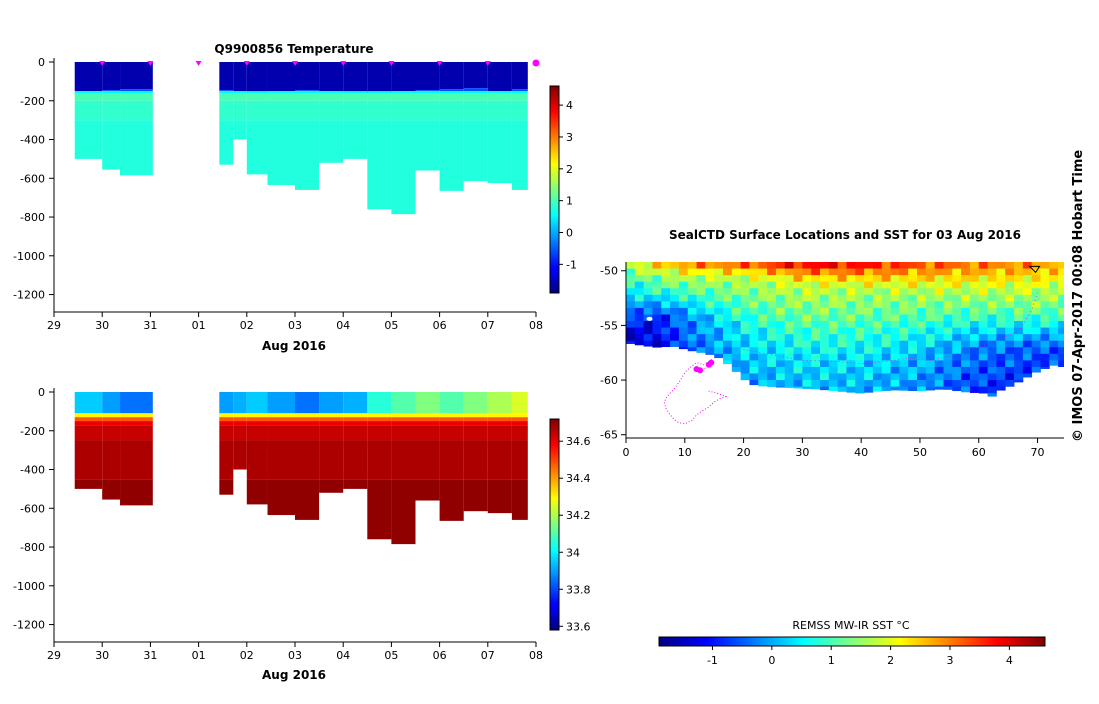 The width and height of the screenshot is (1099, 704). Describe the element at coordinates (41, 392) in the screenshot. I see `salinity-y-tick-label: 0` at that location.